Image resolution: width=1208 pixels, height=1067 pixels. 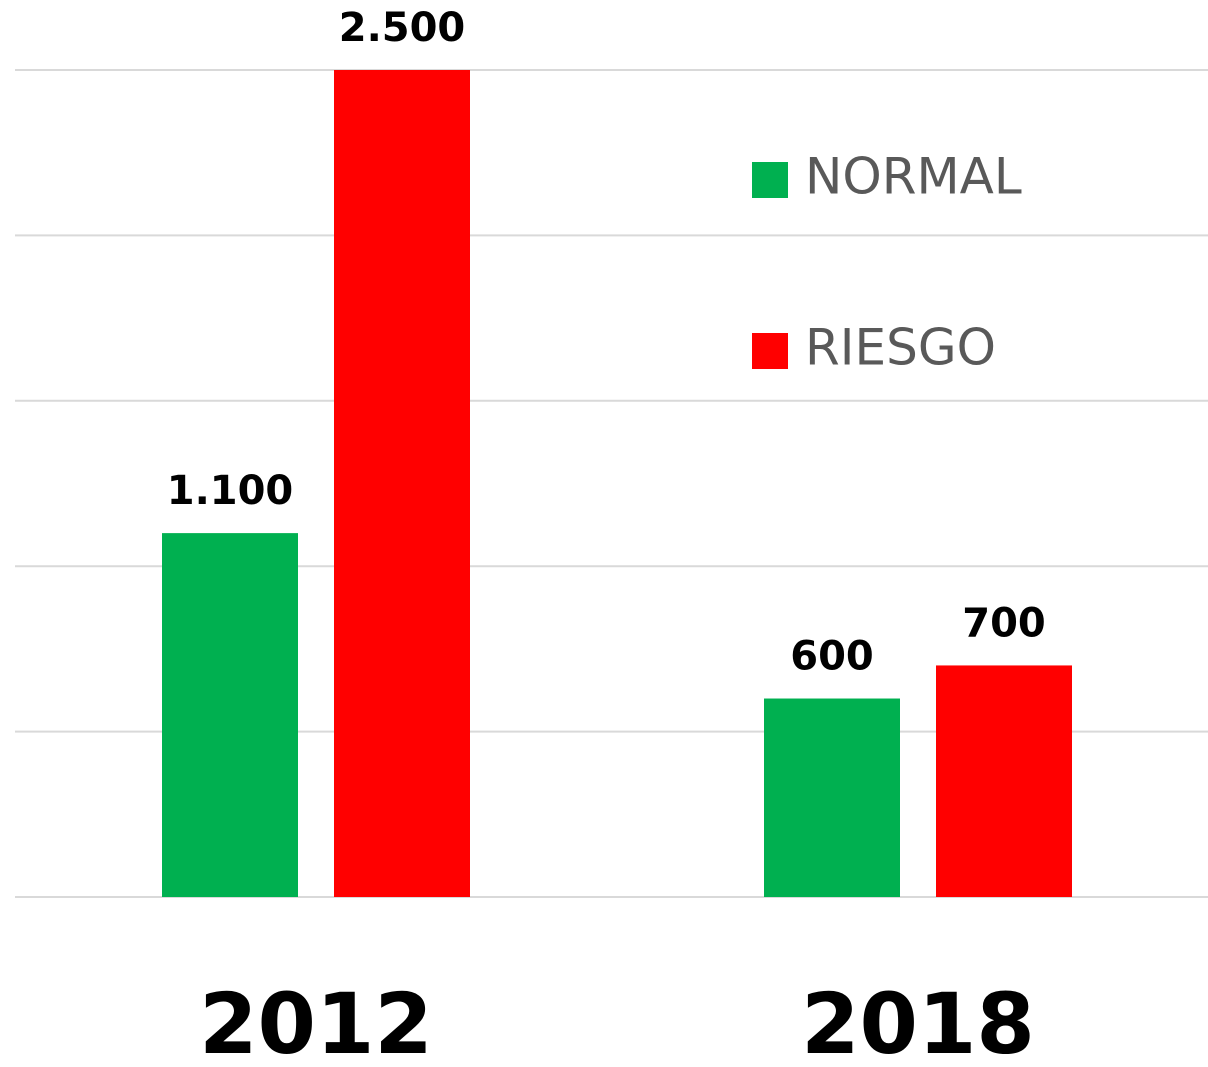 What do you see at coordinates (913, 177) in the screenshot?
I see `legend-label: NORMAL` at bounding box center [913, 177].